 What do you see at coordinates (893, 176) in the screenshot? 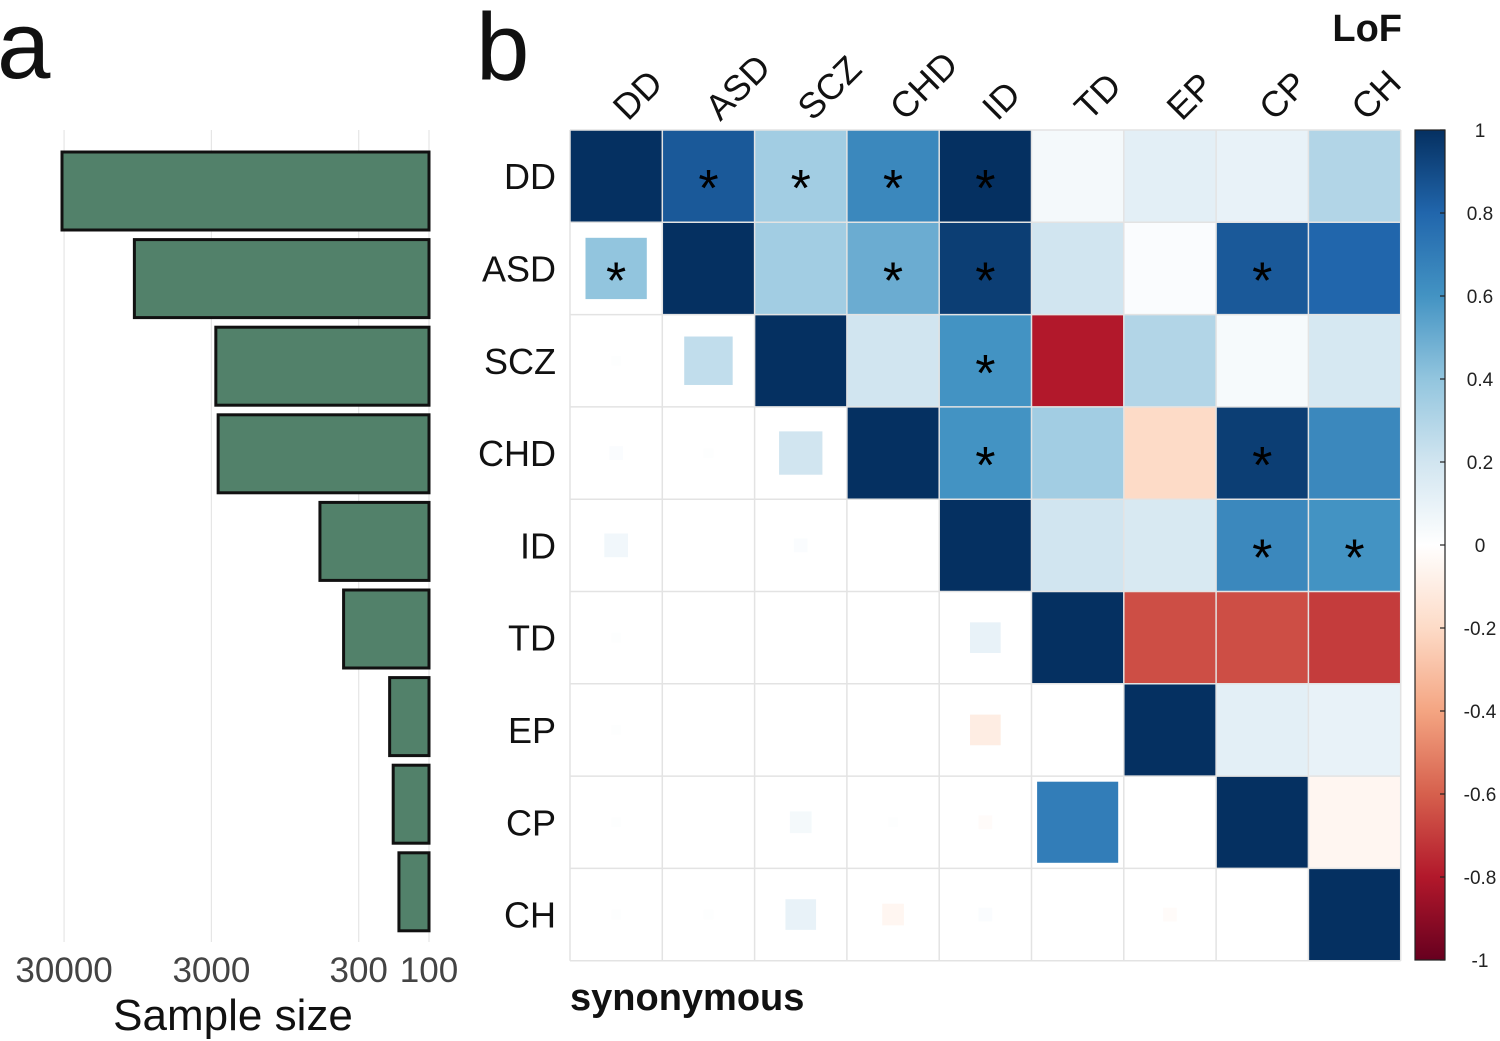
I see `heatmap-cell-dd-chd` at bounding box center [893, 176].